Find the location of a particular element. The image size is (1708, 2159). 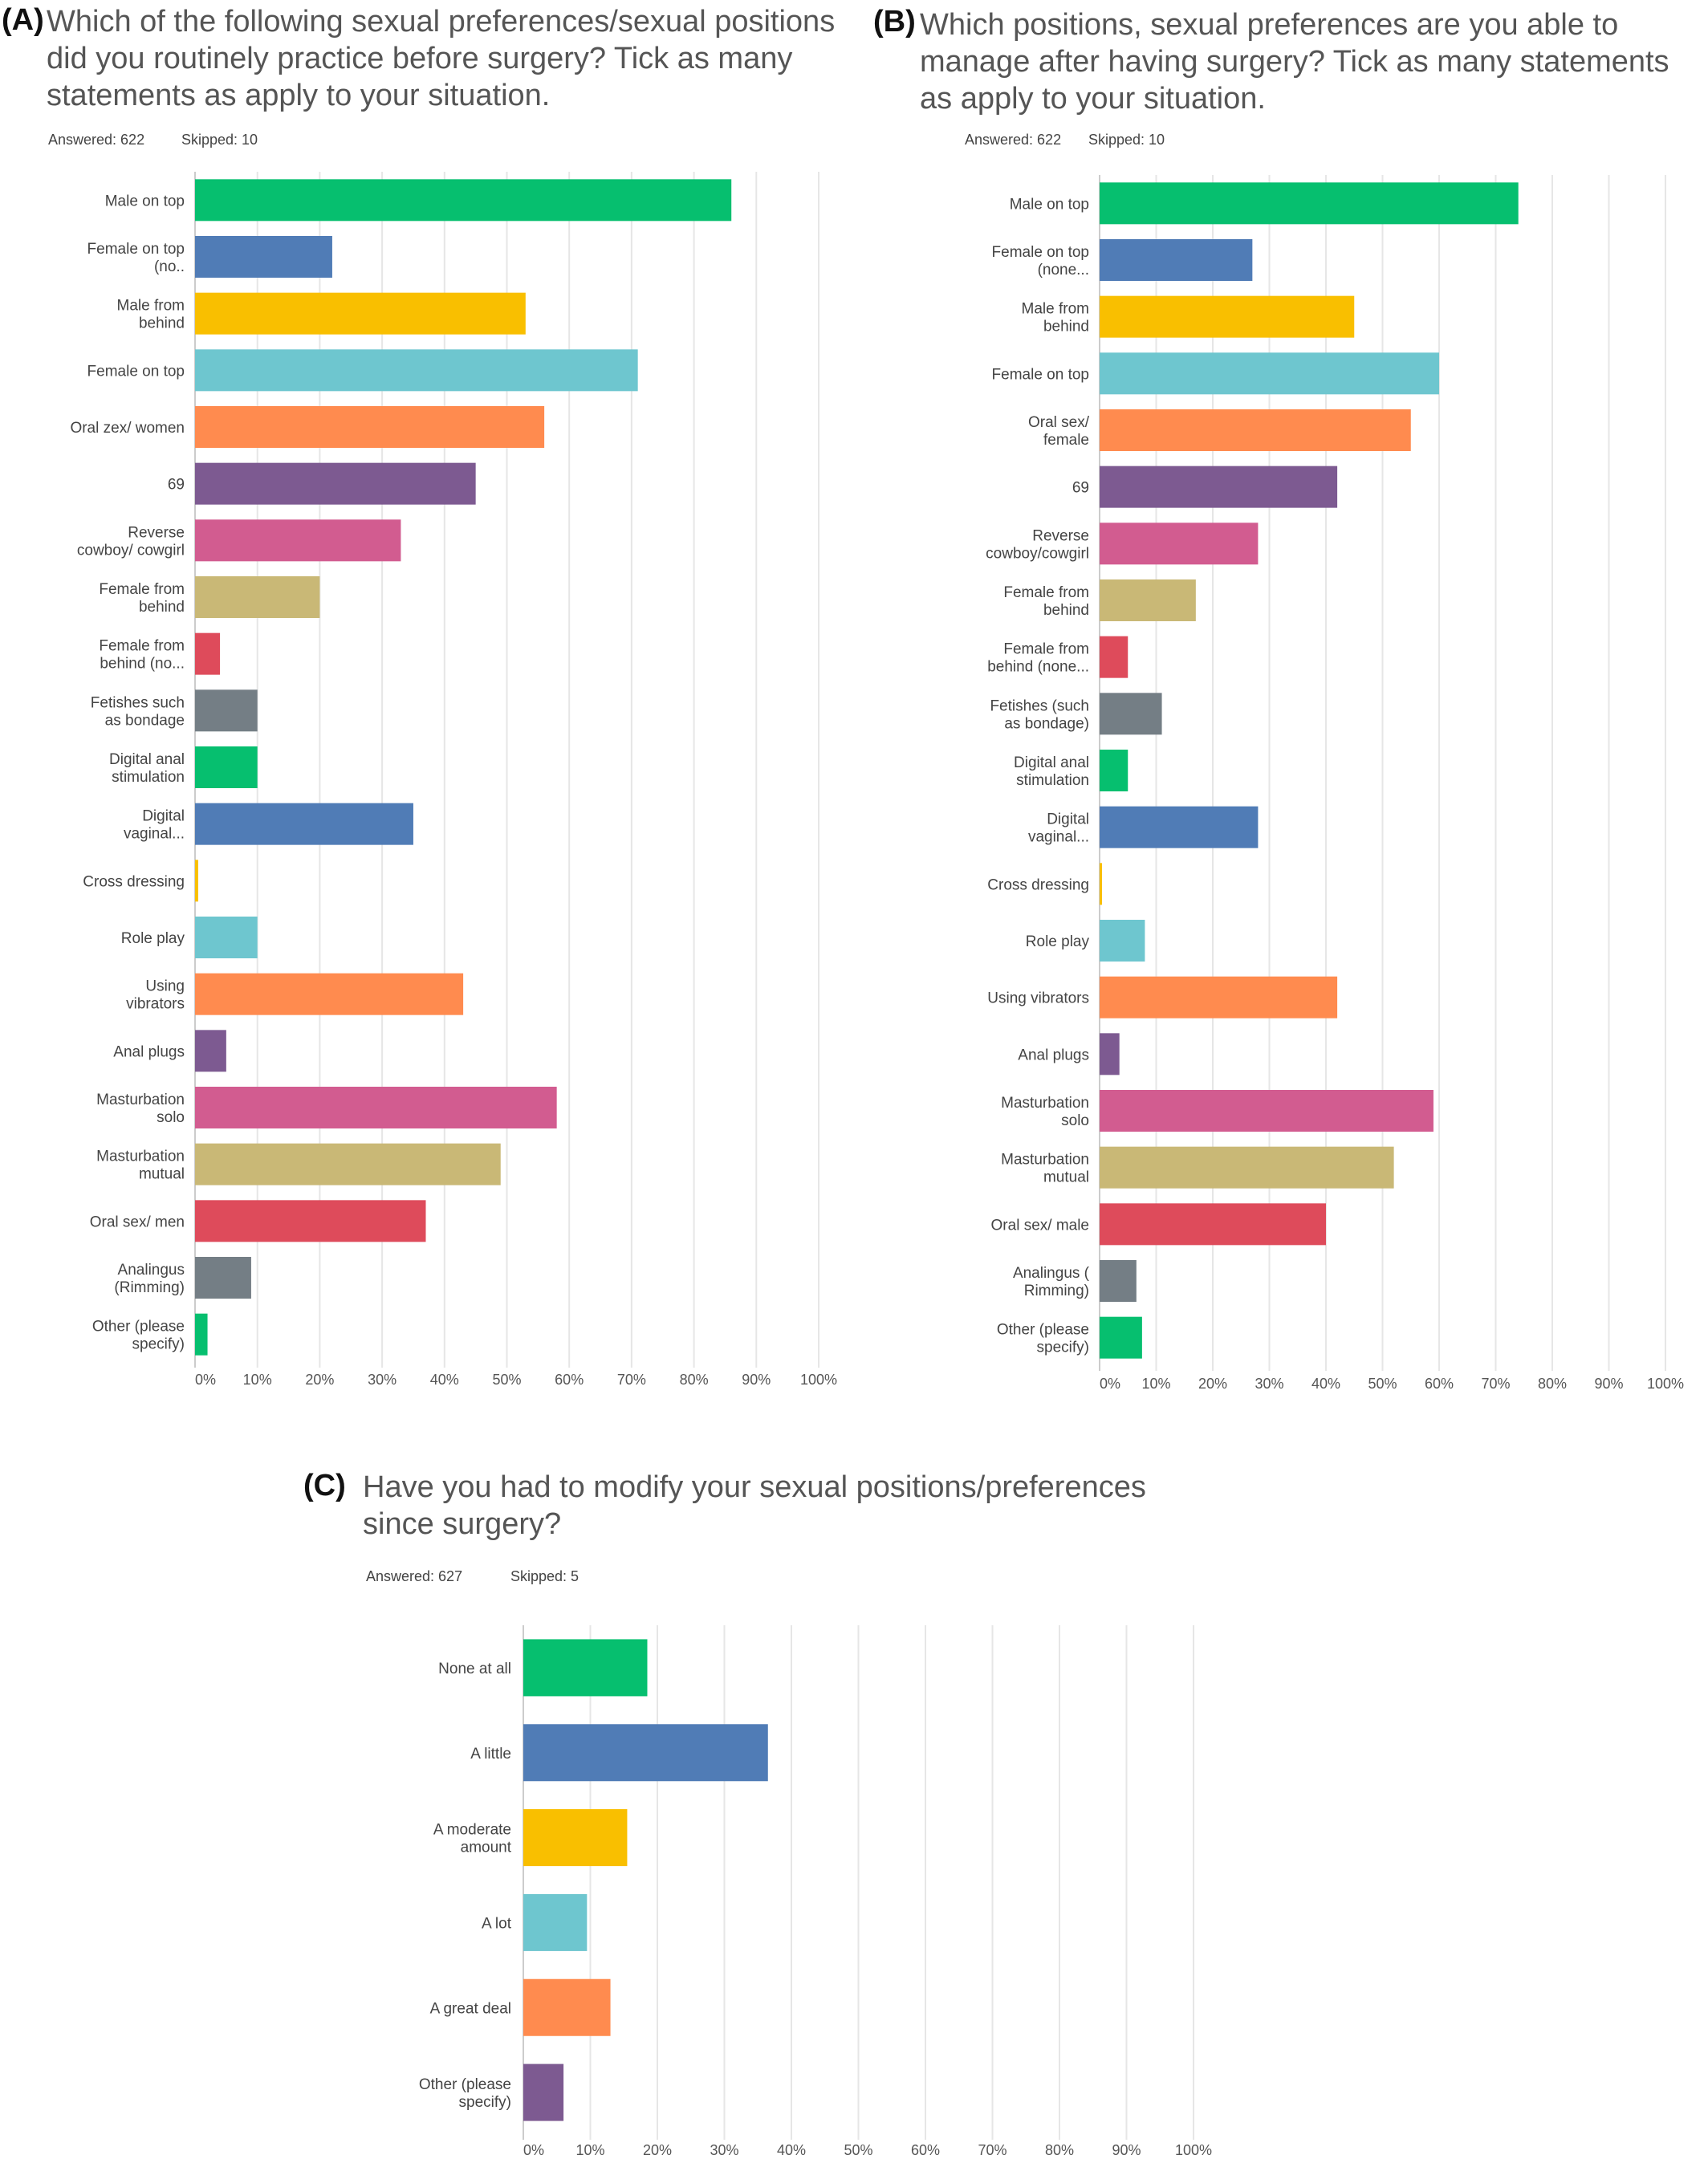

category-label-a: Male from behind is located at coordinates (151, 315).